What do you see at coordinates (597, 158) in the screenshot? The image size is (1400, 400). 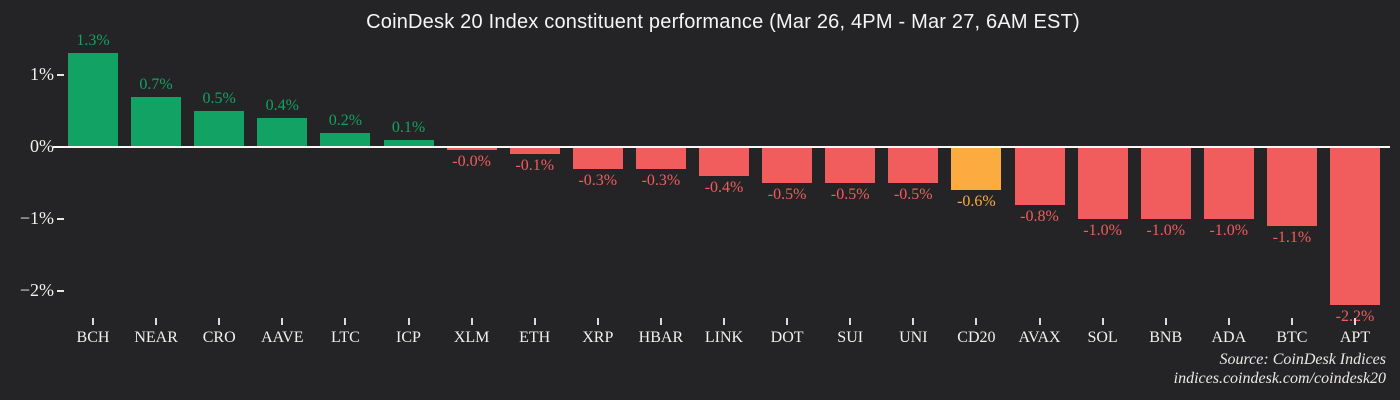 I see `bar-xrp` at bounding box center [597, 158].